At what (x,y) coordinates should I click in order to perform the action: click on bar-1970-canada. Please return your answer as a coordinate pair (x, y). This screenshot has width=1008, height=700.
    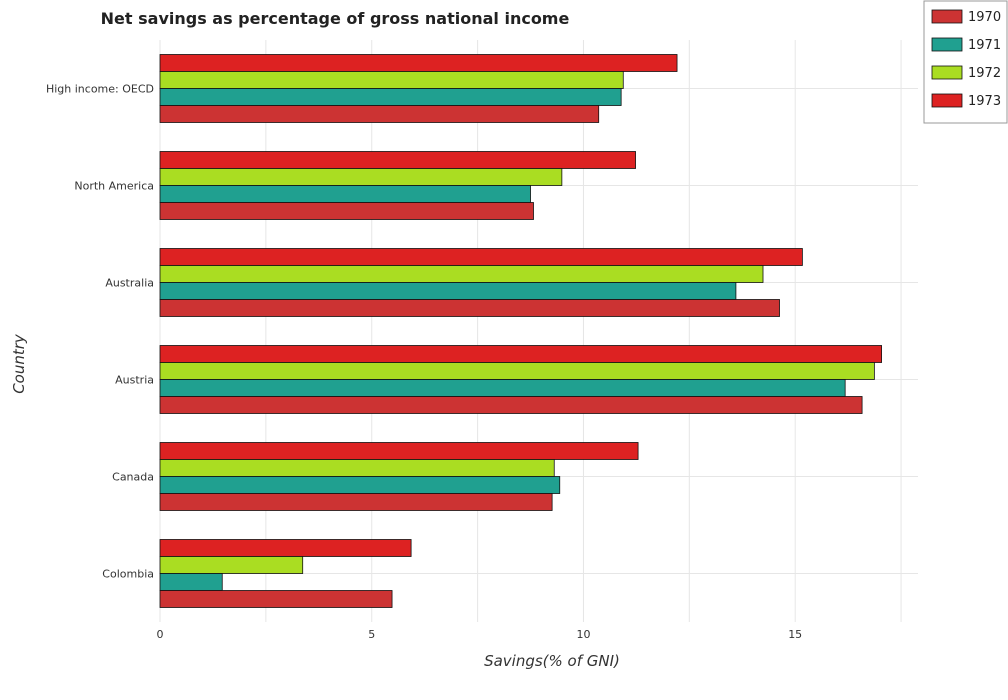
    Looking at the image, I should click on (356, 502).